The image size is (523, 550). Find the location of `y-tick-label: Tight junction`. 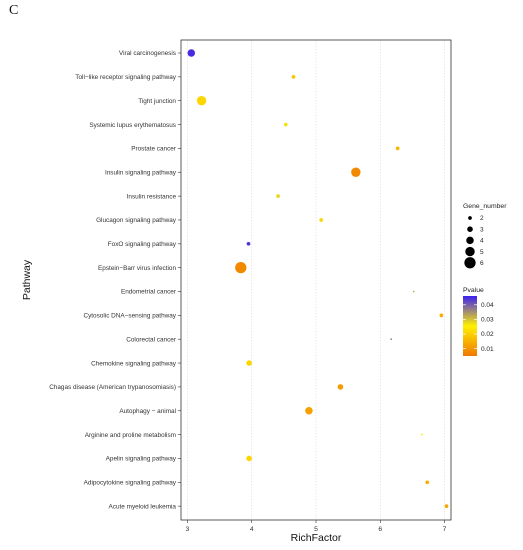

y-tick-label: Tight junction is located at coordinates (157, 101).